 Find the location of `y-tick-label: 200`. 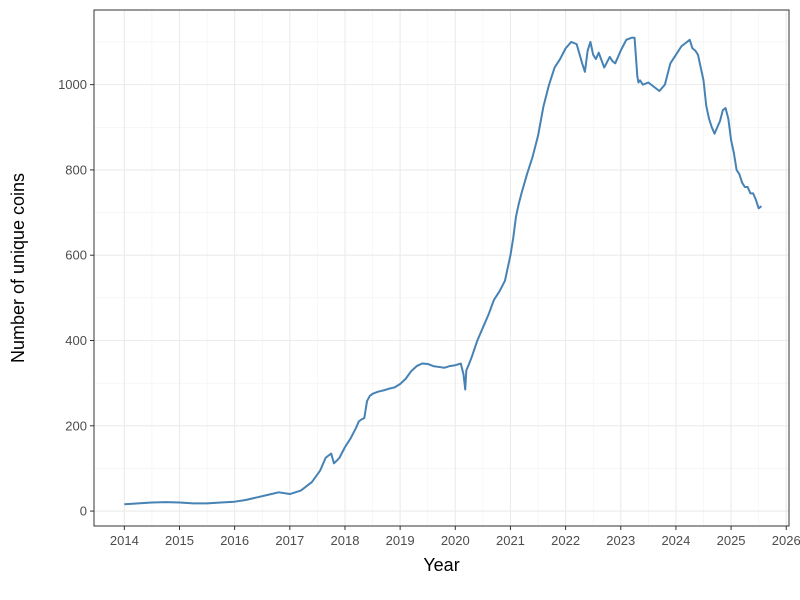

y-tick-label: 200 is located at coordinates (76, 425).